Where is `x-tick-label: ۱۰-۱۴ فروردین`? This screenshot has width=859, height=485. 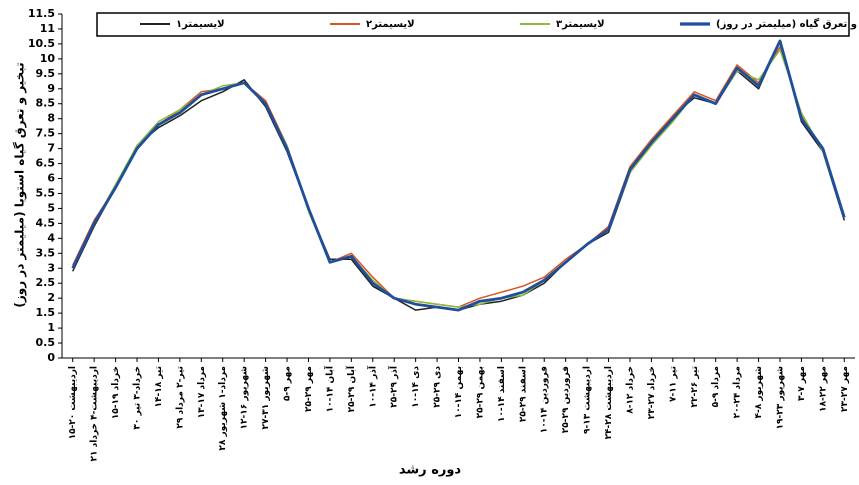
x-tick-label: ۱۰-۱۴ فروردین is located at coordinates (545, 399).